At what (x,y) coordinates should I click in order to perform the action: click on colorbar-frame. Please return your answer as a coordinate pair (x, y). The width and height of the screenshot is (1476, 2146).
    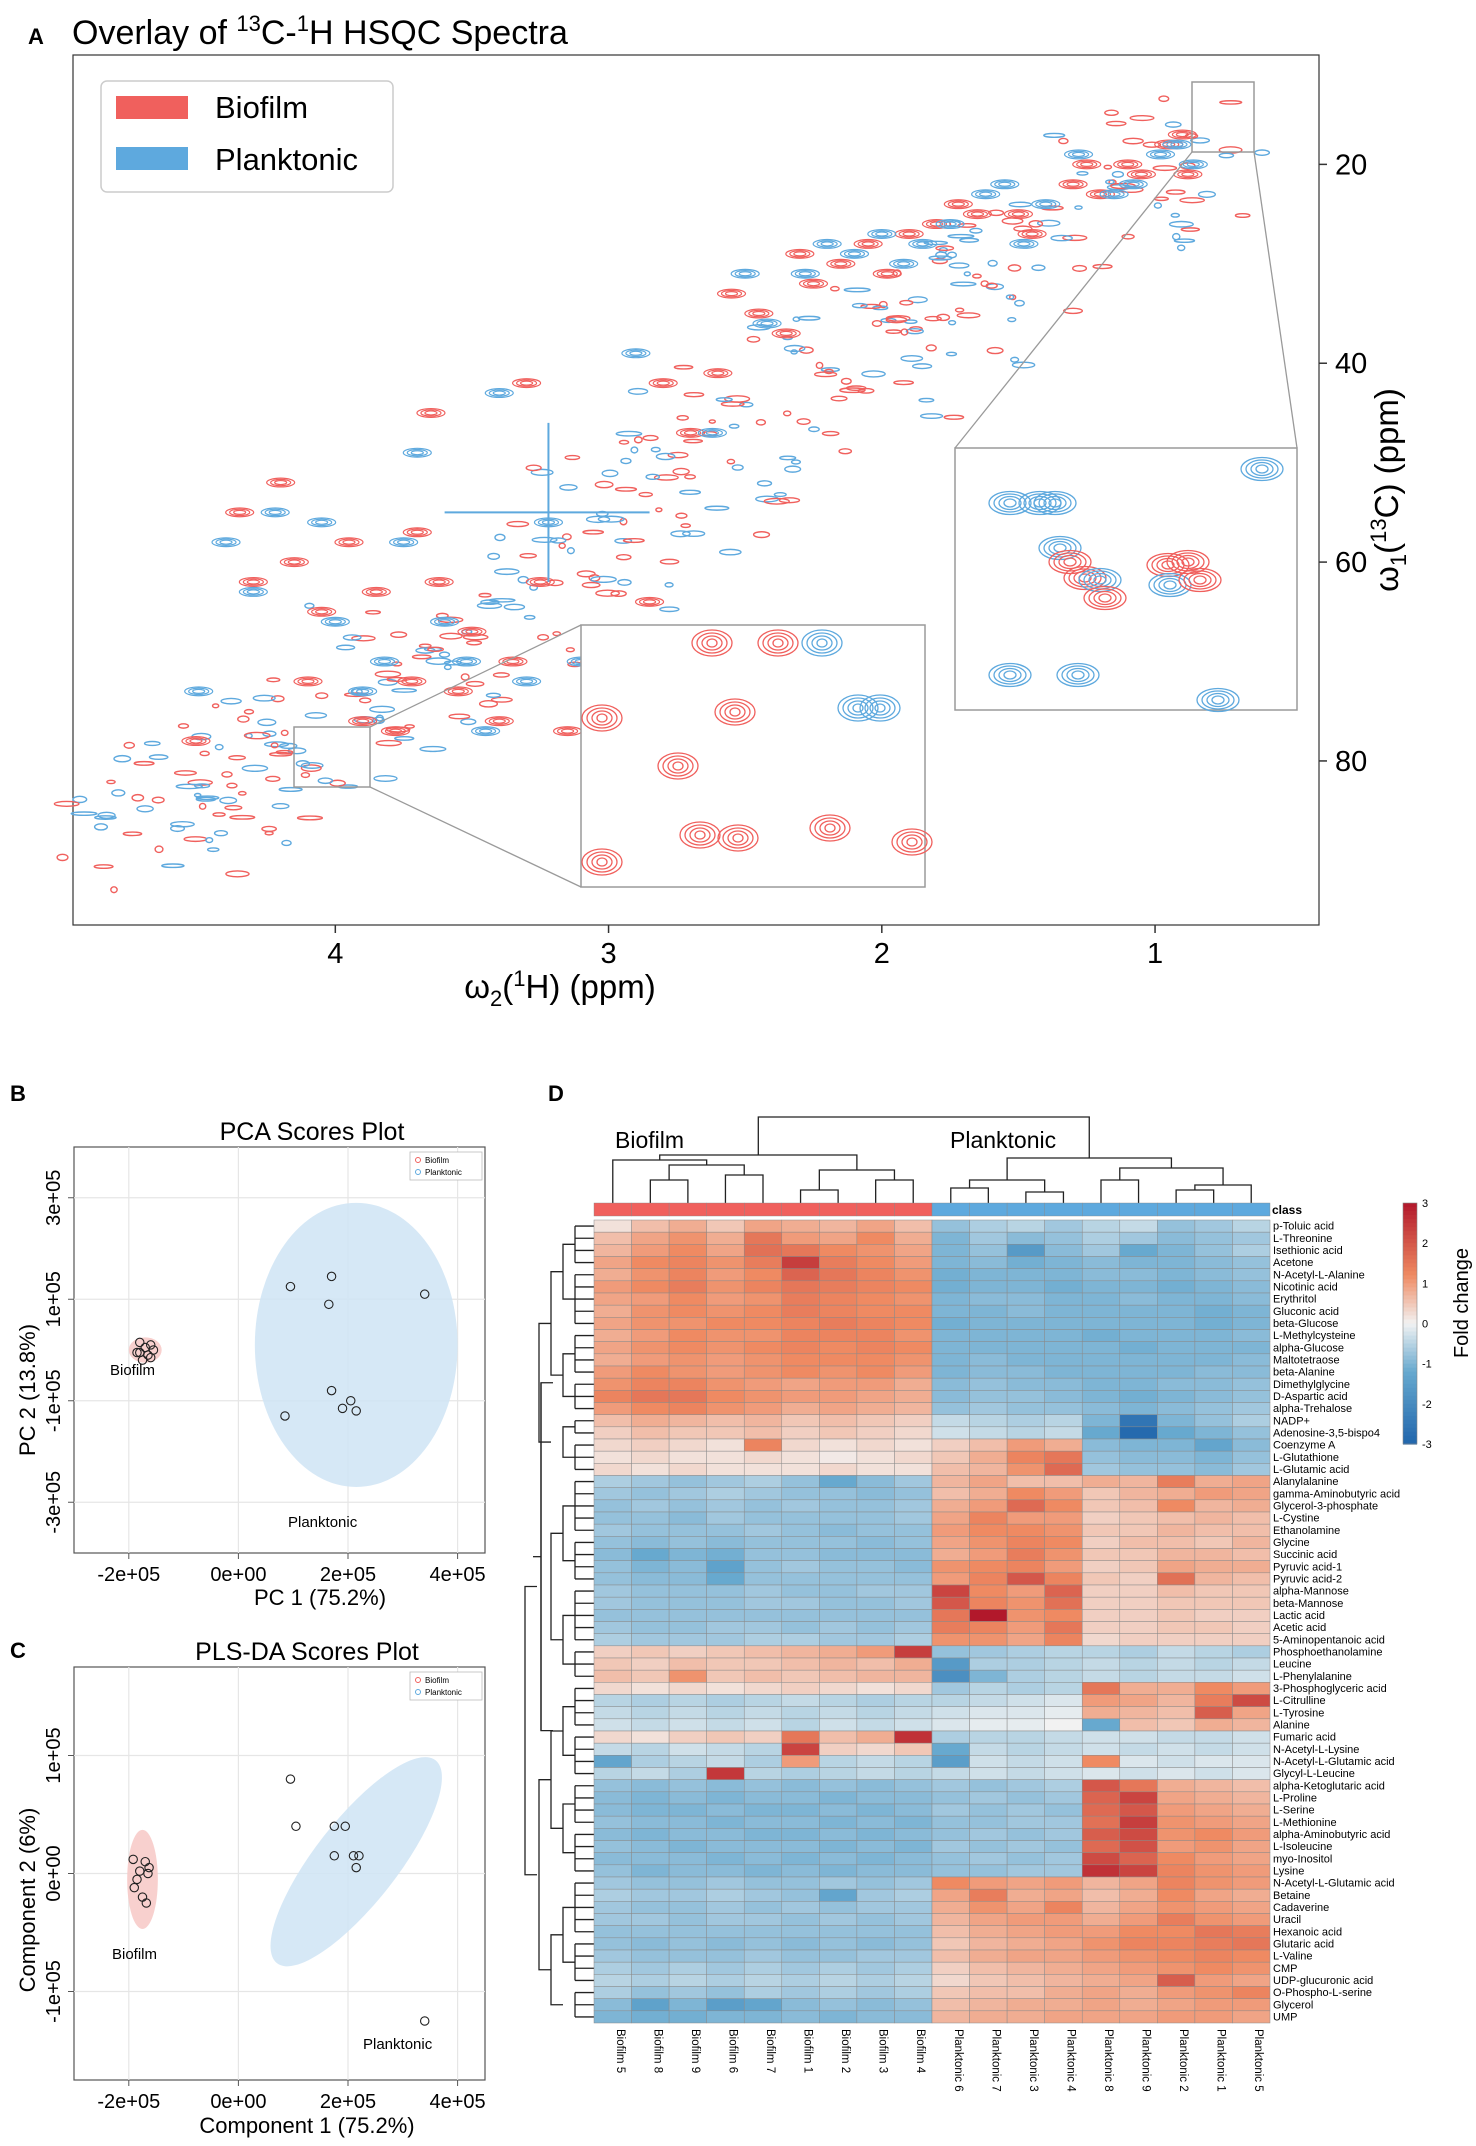
    Looking at the image, I should click on (1410, 1323).